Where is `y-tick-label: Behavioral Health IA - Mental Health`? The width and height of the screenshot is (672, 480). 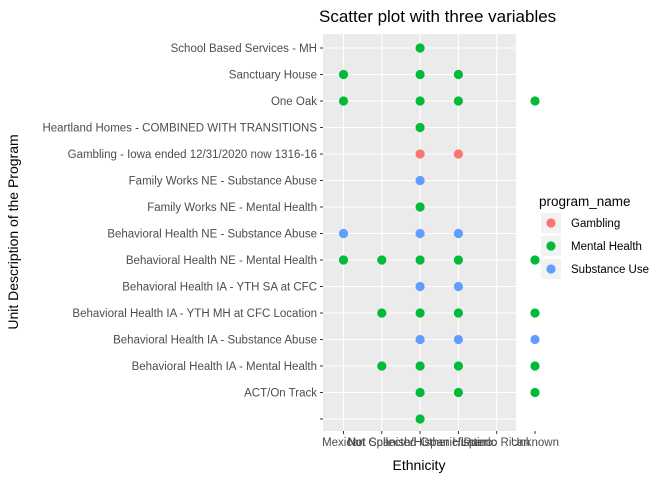 y-tick-label: Behavioral Health IA - Mental Health is located at coordinates (224, 367).